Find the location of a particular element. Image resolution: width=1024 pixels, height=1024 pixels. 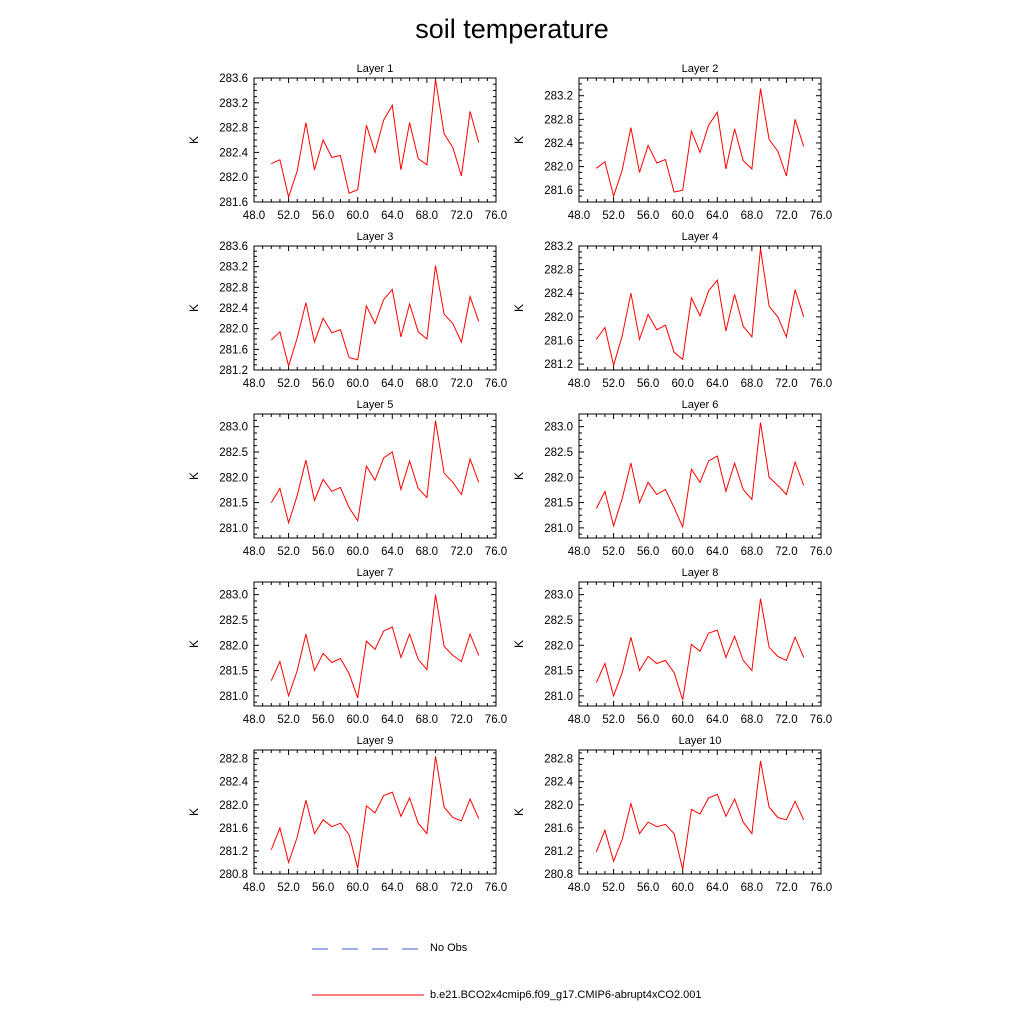

panel-title: Layer 1 is located at coordinates (375, 69).